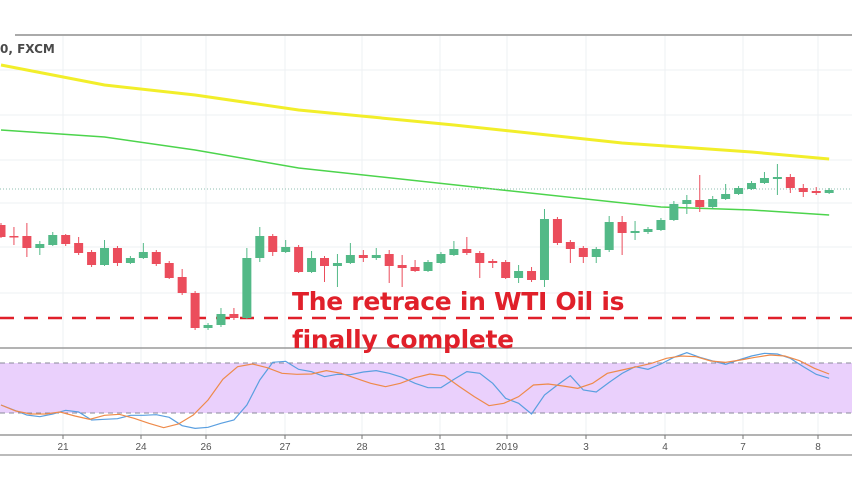 This screenshot has height=485, width=852. I want to click on annotation-line-2: finally complete, so click(403, 339).